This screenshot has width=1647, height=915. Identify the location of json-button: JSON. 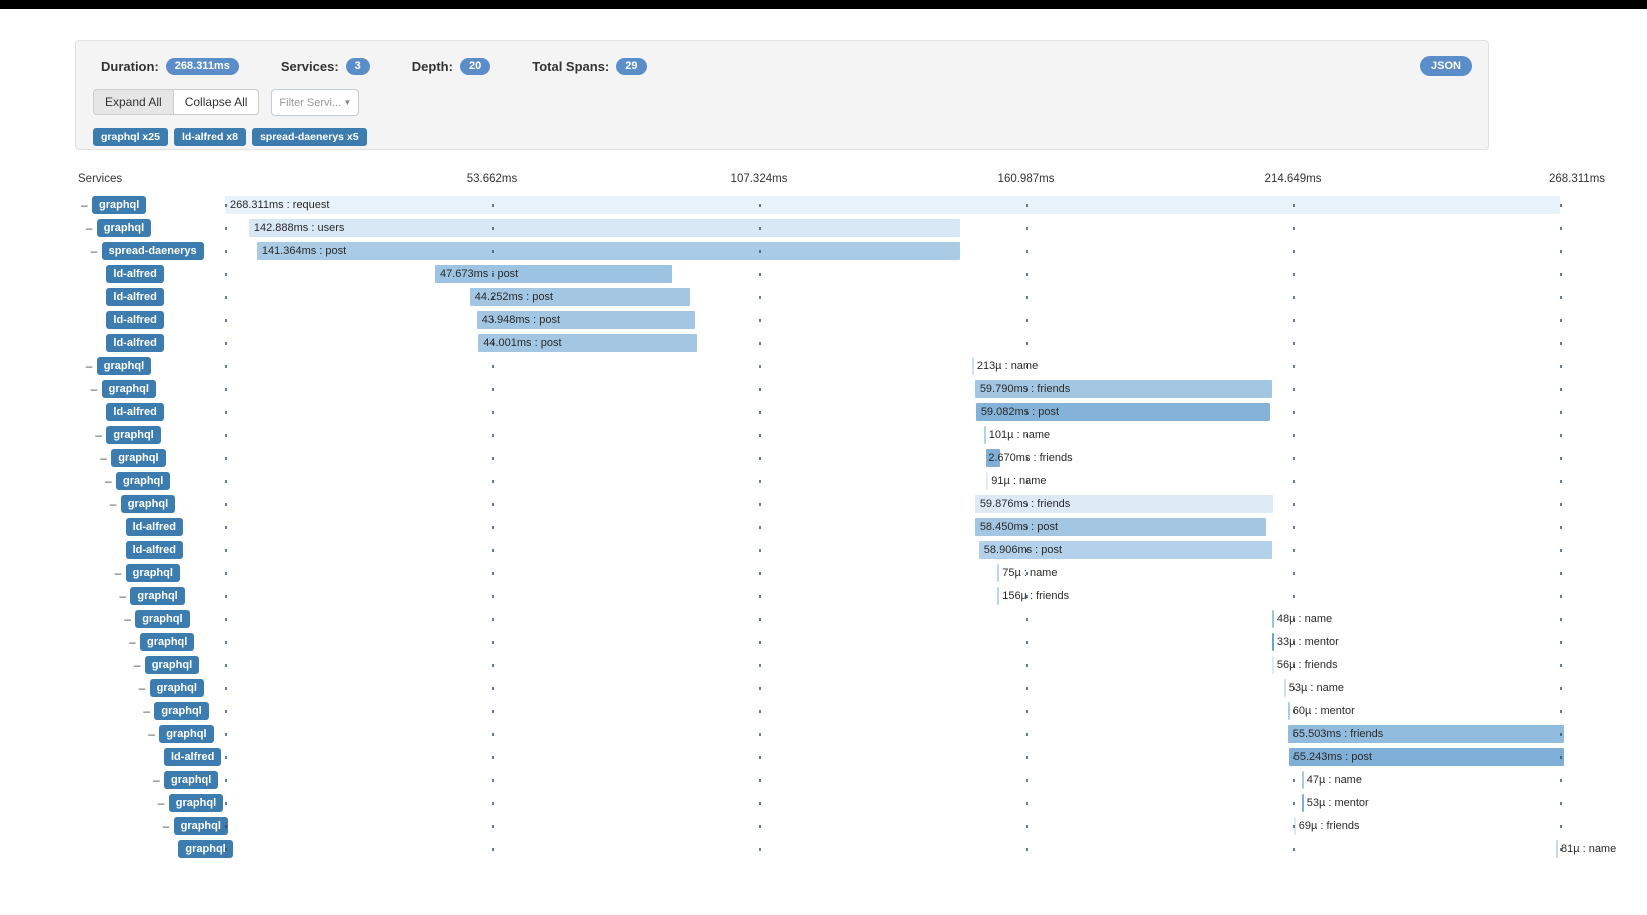
(1446, 66).